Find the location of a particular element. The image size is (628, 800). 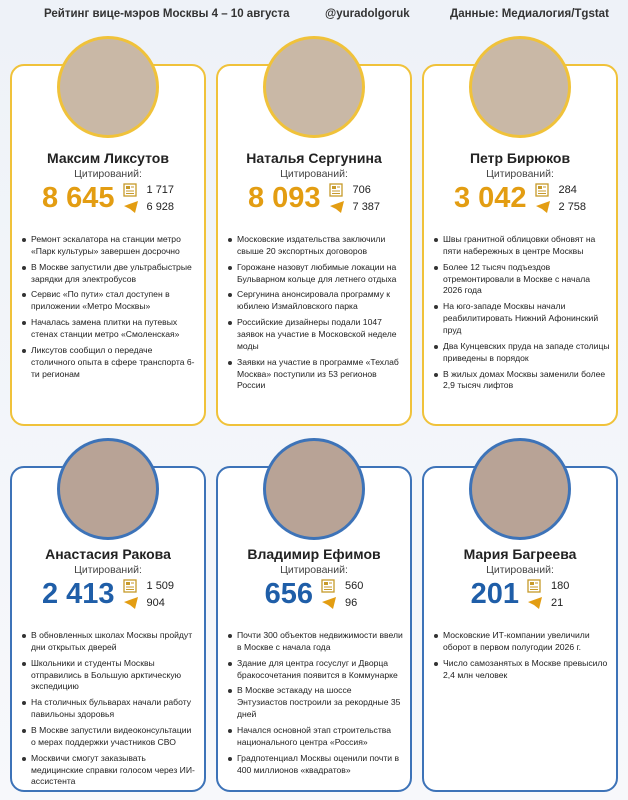

stats: 2 413 1 509 904 is located at coordinates (108, 594).